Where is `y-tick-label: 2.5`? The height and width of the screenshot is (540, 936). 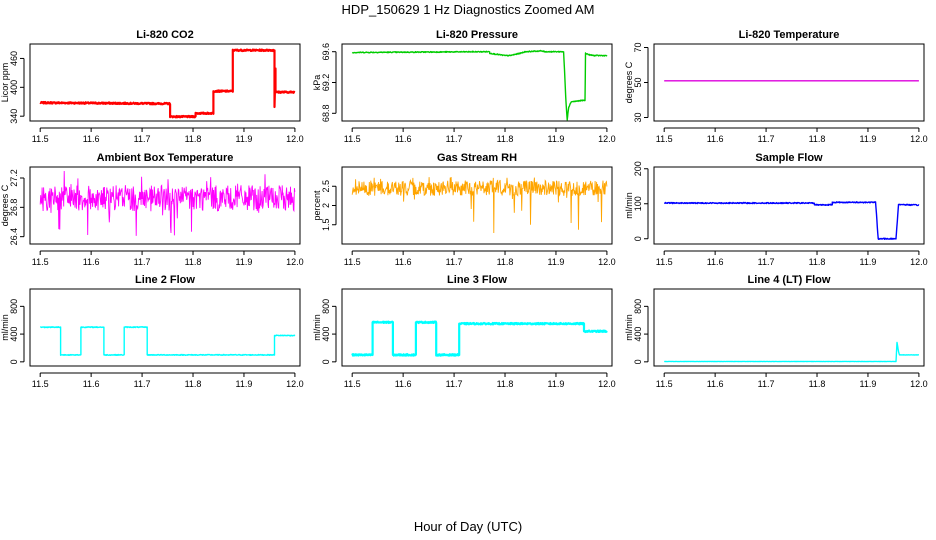
y-tick-label: 2.5 is located at coordinates (326, 186).